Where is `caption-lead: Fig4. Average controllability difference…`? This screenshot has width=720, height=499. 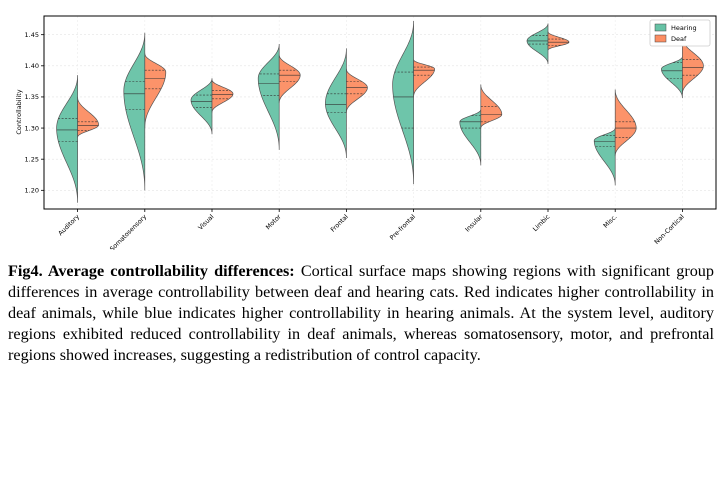 caption-lead: Fig4. Average controllability difference… is located at coordinates (151, 271).